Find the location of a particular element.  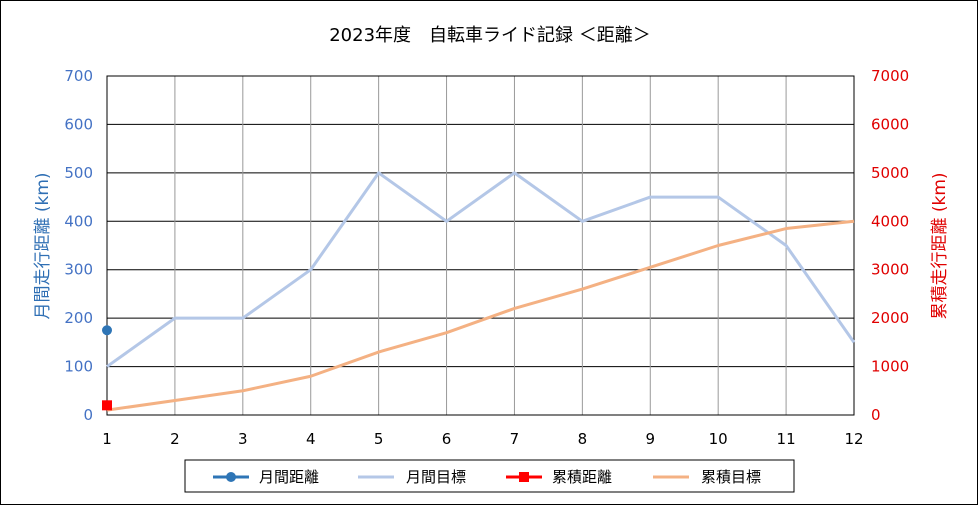

y-left-tick-label: 300 is located at coordinates (78, 270).